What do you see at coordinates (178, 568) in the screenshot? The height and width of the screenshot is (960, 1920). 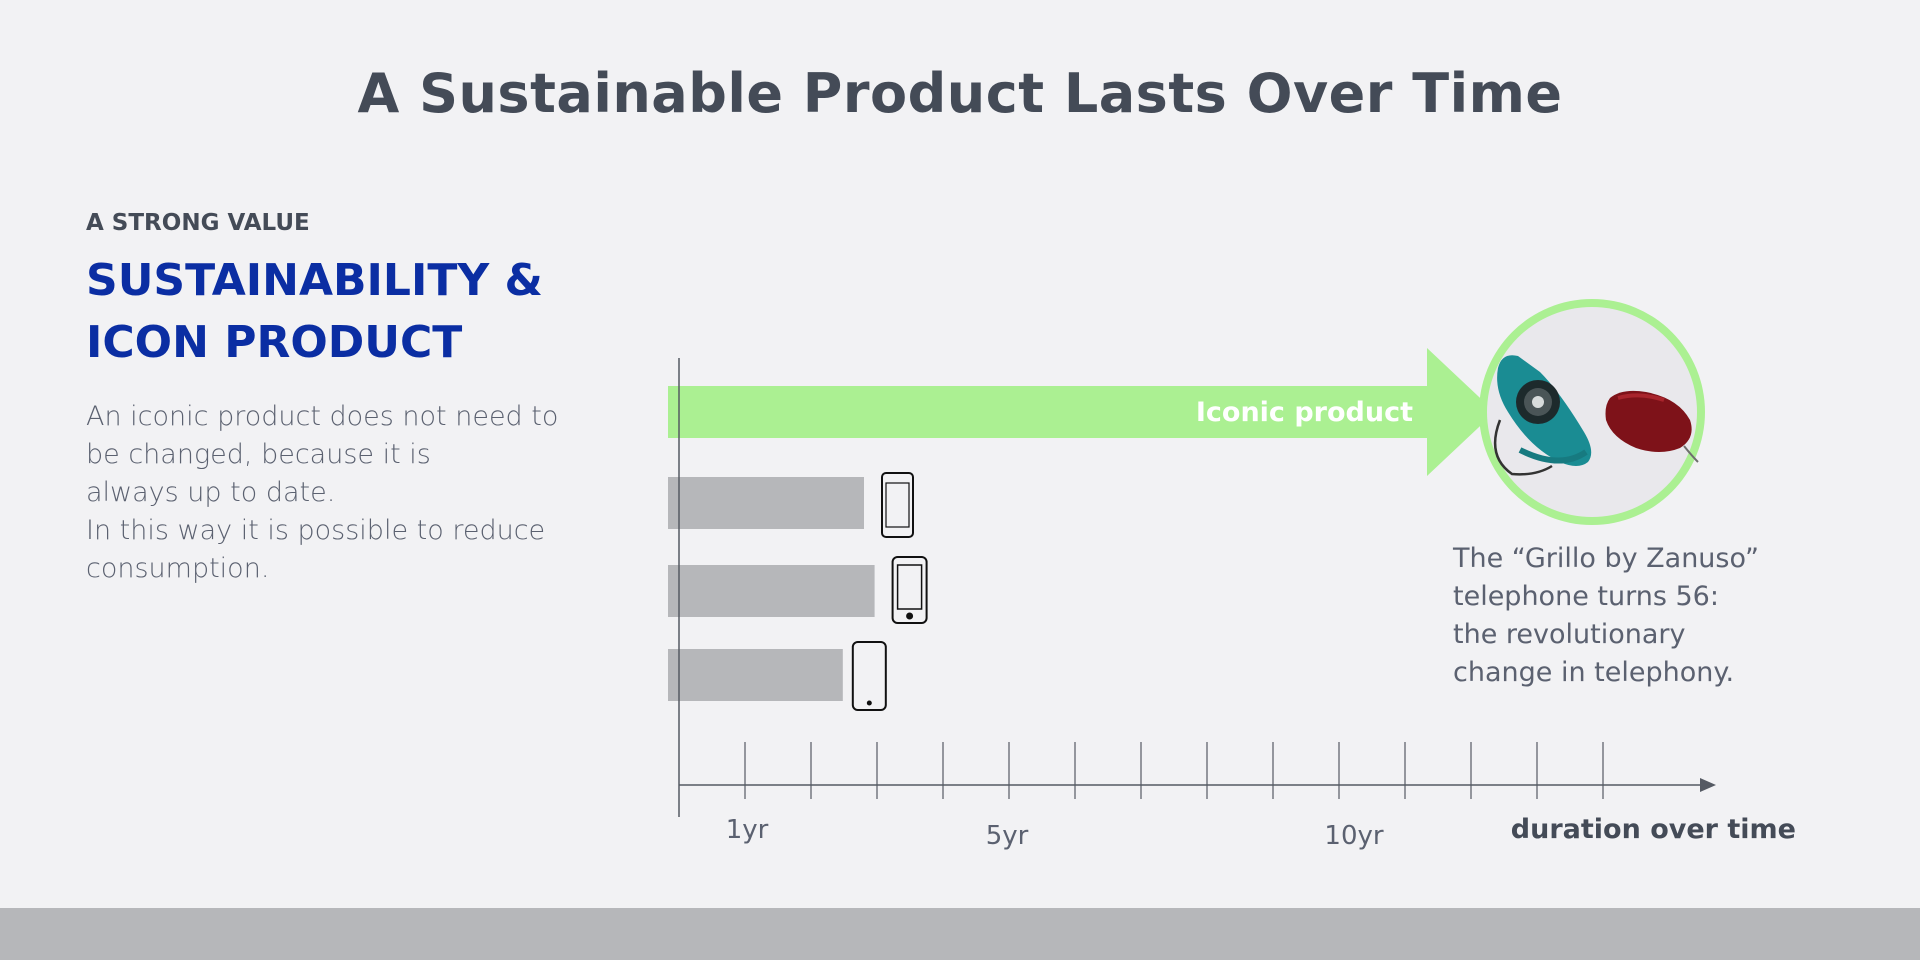 I see `intro-line: consumption.` at bounding box center [178, 568].